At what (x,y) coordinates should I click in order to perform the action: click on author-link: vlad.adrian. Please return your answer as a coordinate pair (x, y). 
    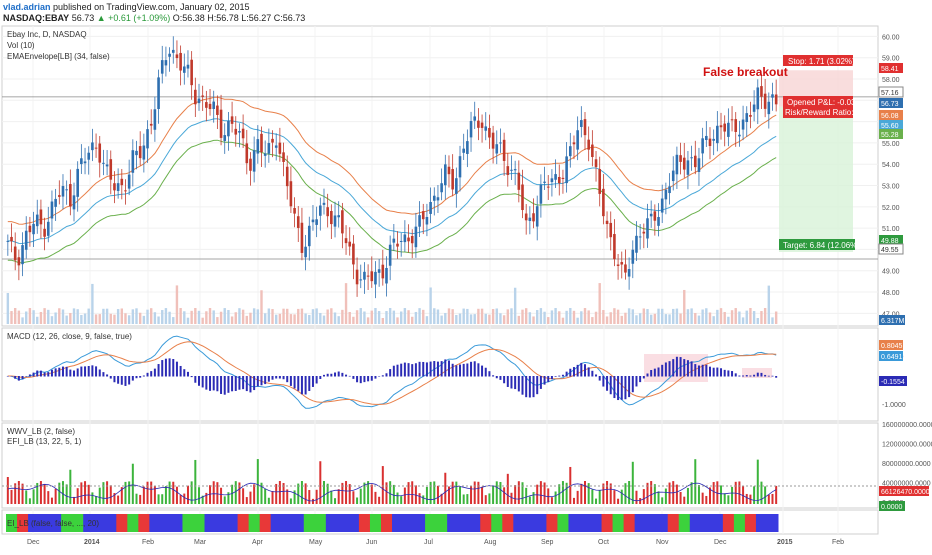
    Looking at the image, I should click on (27, 7).